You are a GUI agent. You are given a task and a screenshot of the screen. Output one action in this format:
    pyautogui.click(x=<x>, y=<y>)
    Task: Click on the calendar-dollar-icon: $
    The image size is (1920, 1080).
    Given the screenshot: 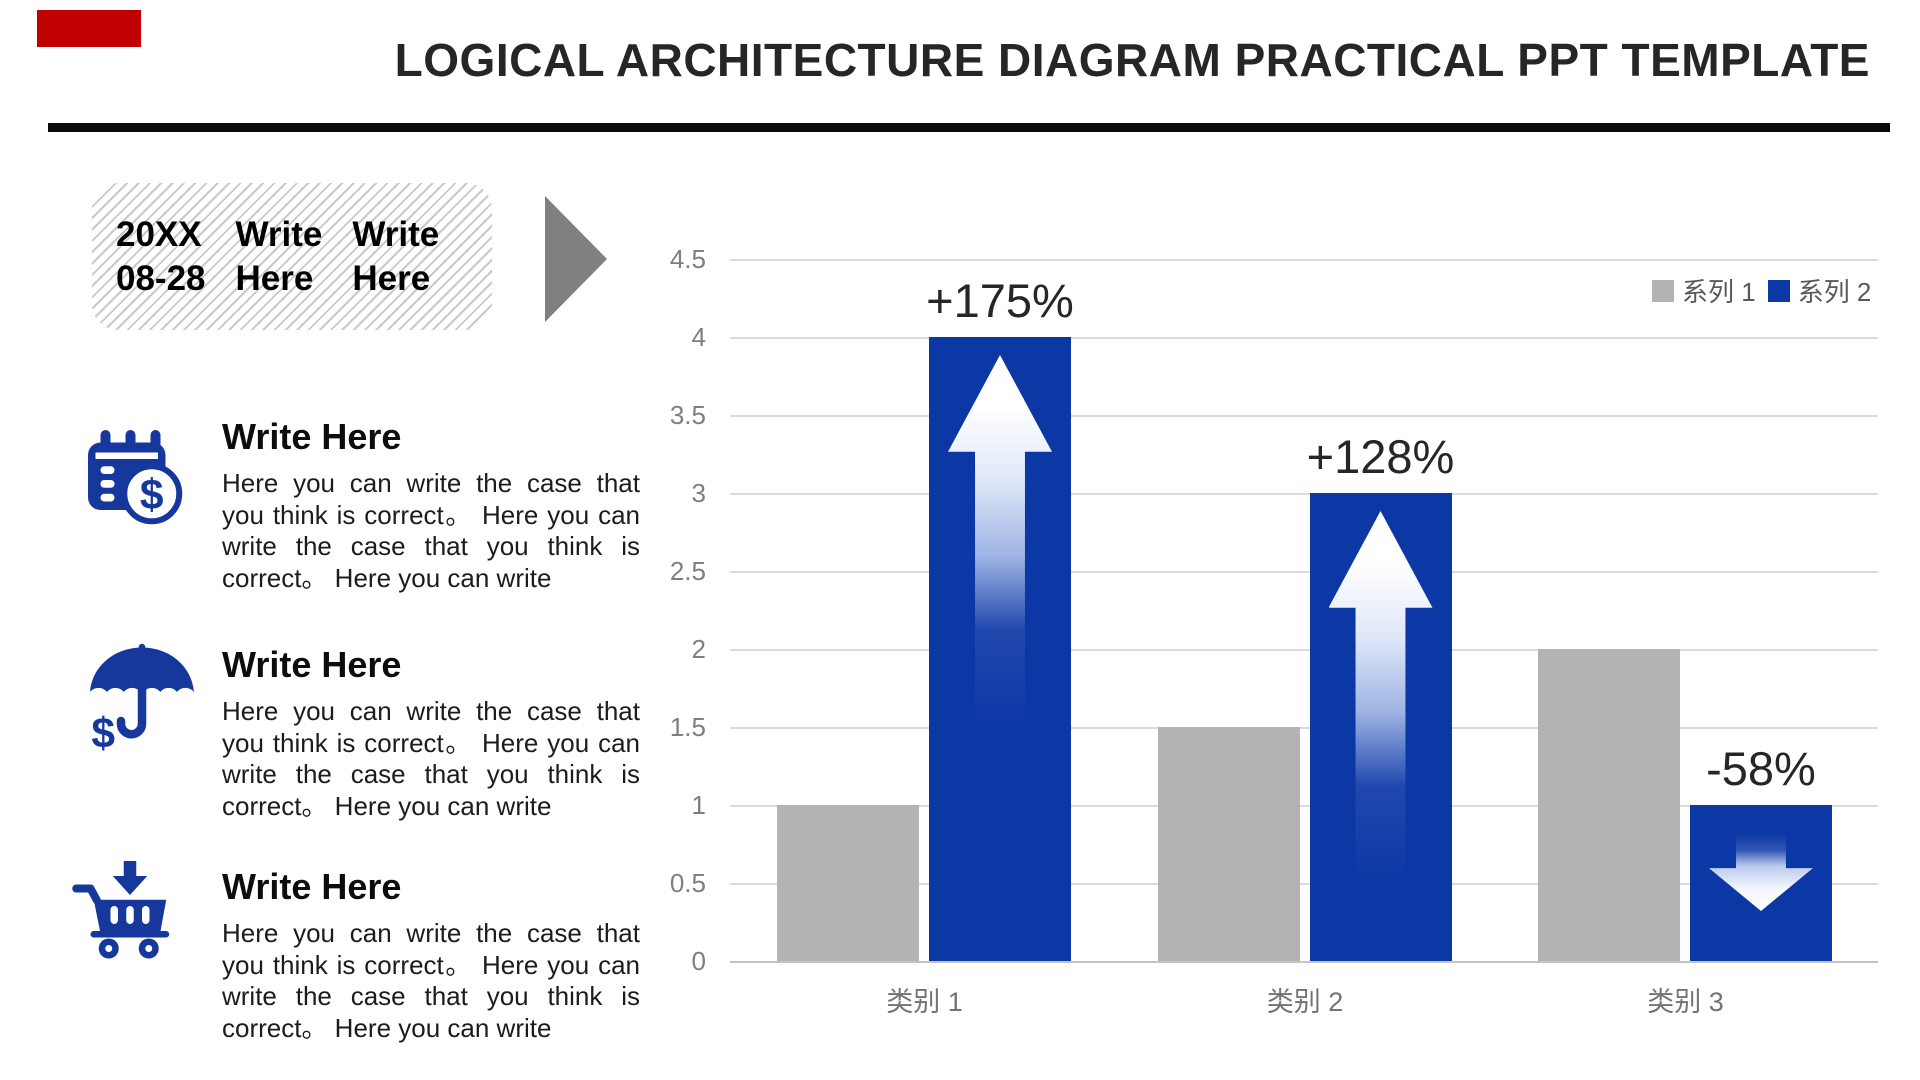 What is the action you would take?
    pyautogui.click(x=138, y=480)
    